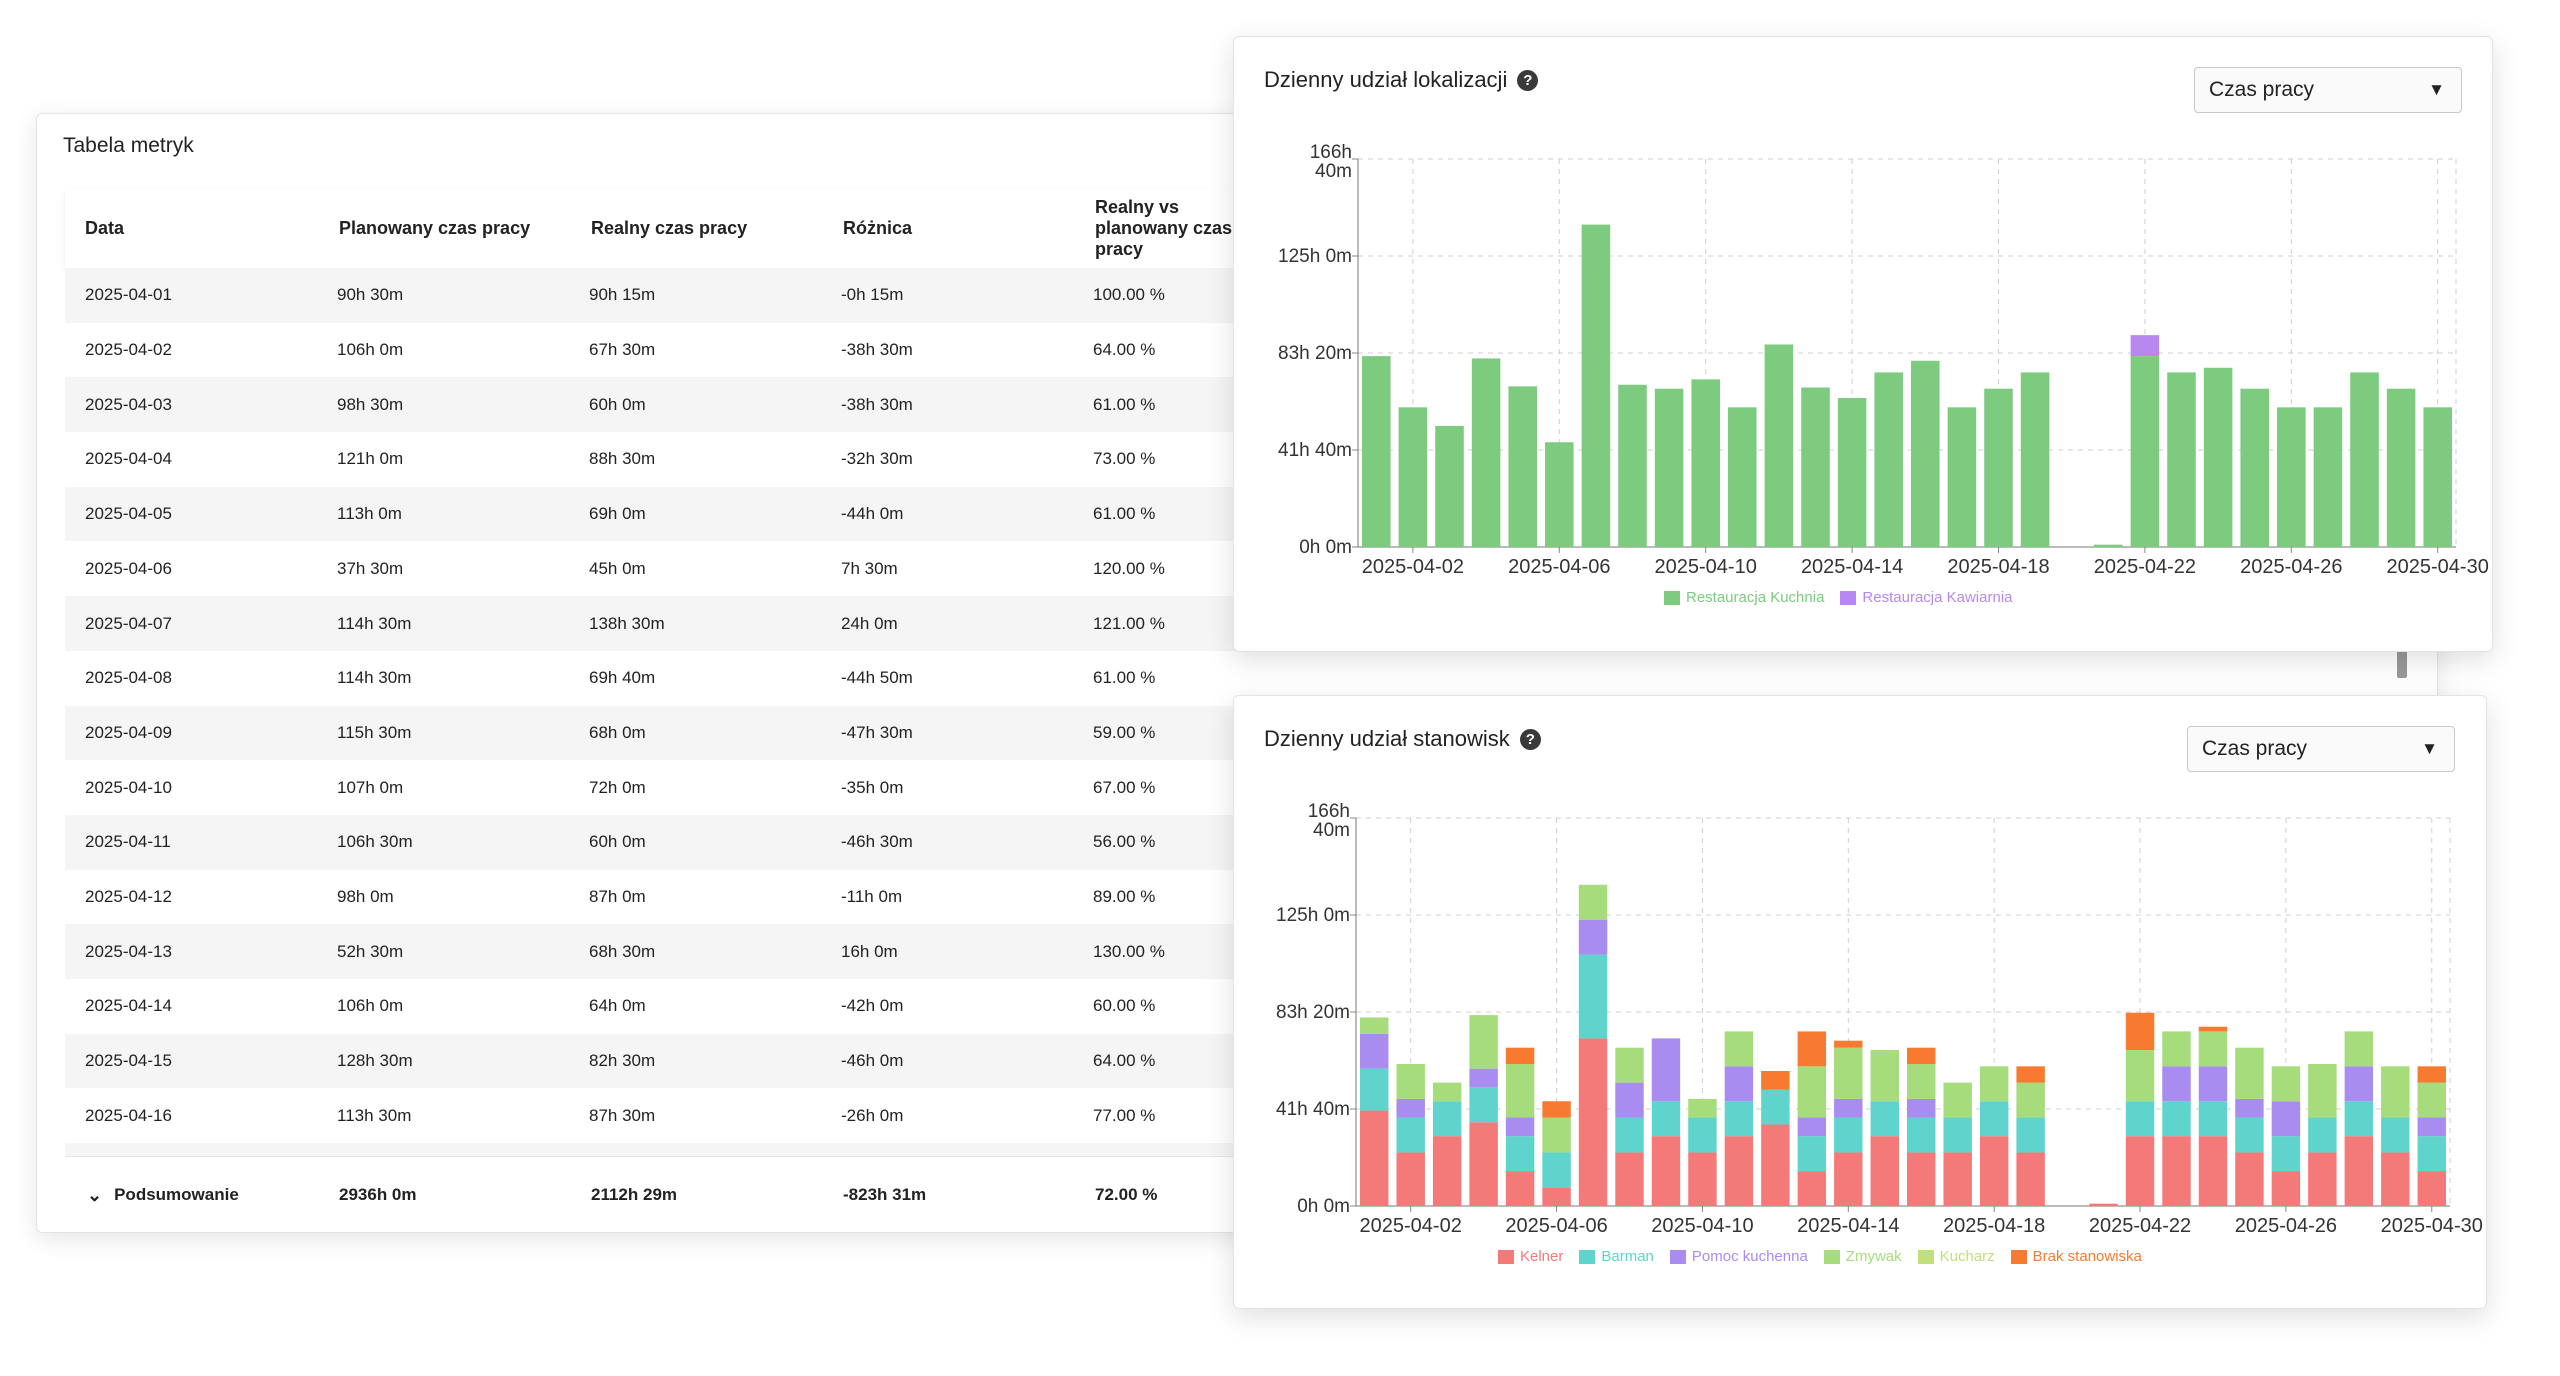 The width and height of the screenshot is (2560, 1376). I want to click on column-header-date: Data, so click(105, 227).